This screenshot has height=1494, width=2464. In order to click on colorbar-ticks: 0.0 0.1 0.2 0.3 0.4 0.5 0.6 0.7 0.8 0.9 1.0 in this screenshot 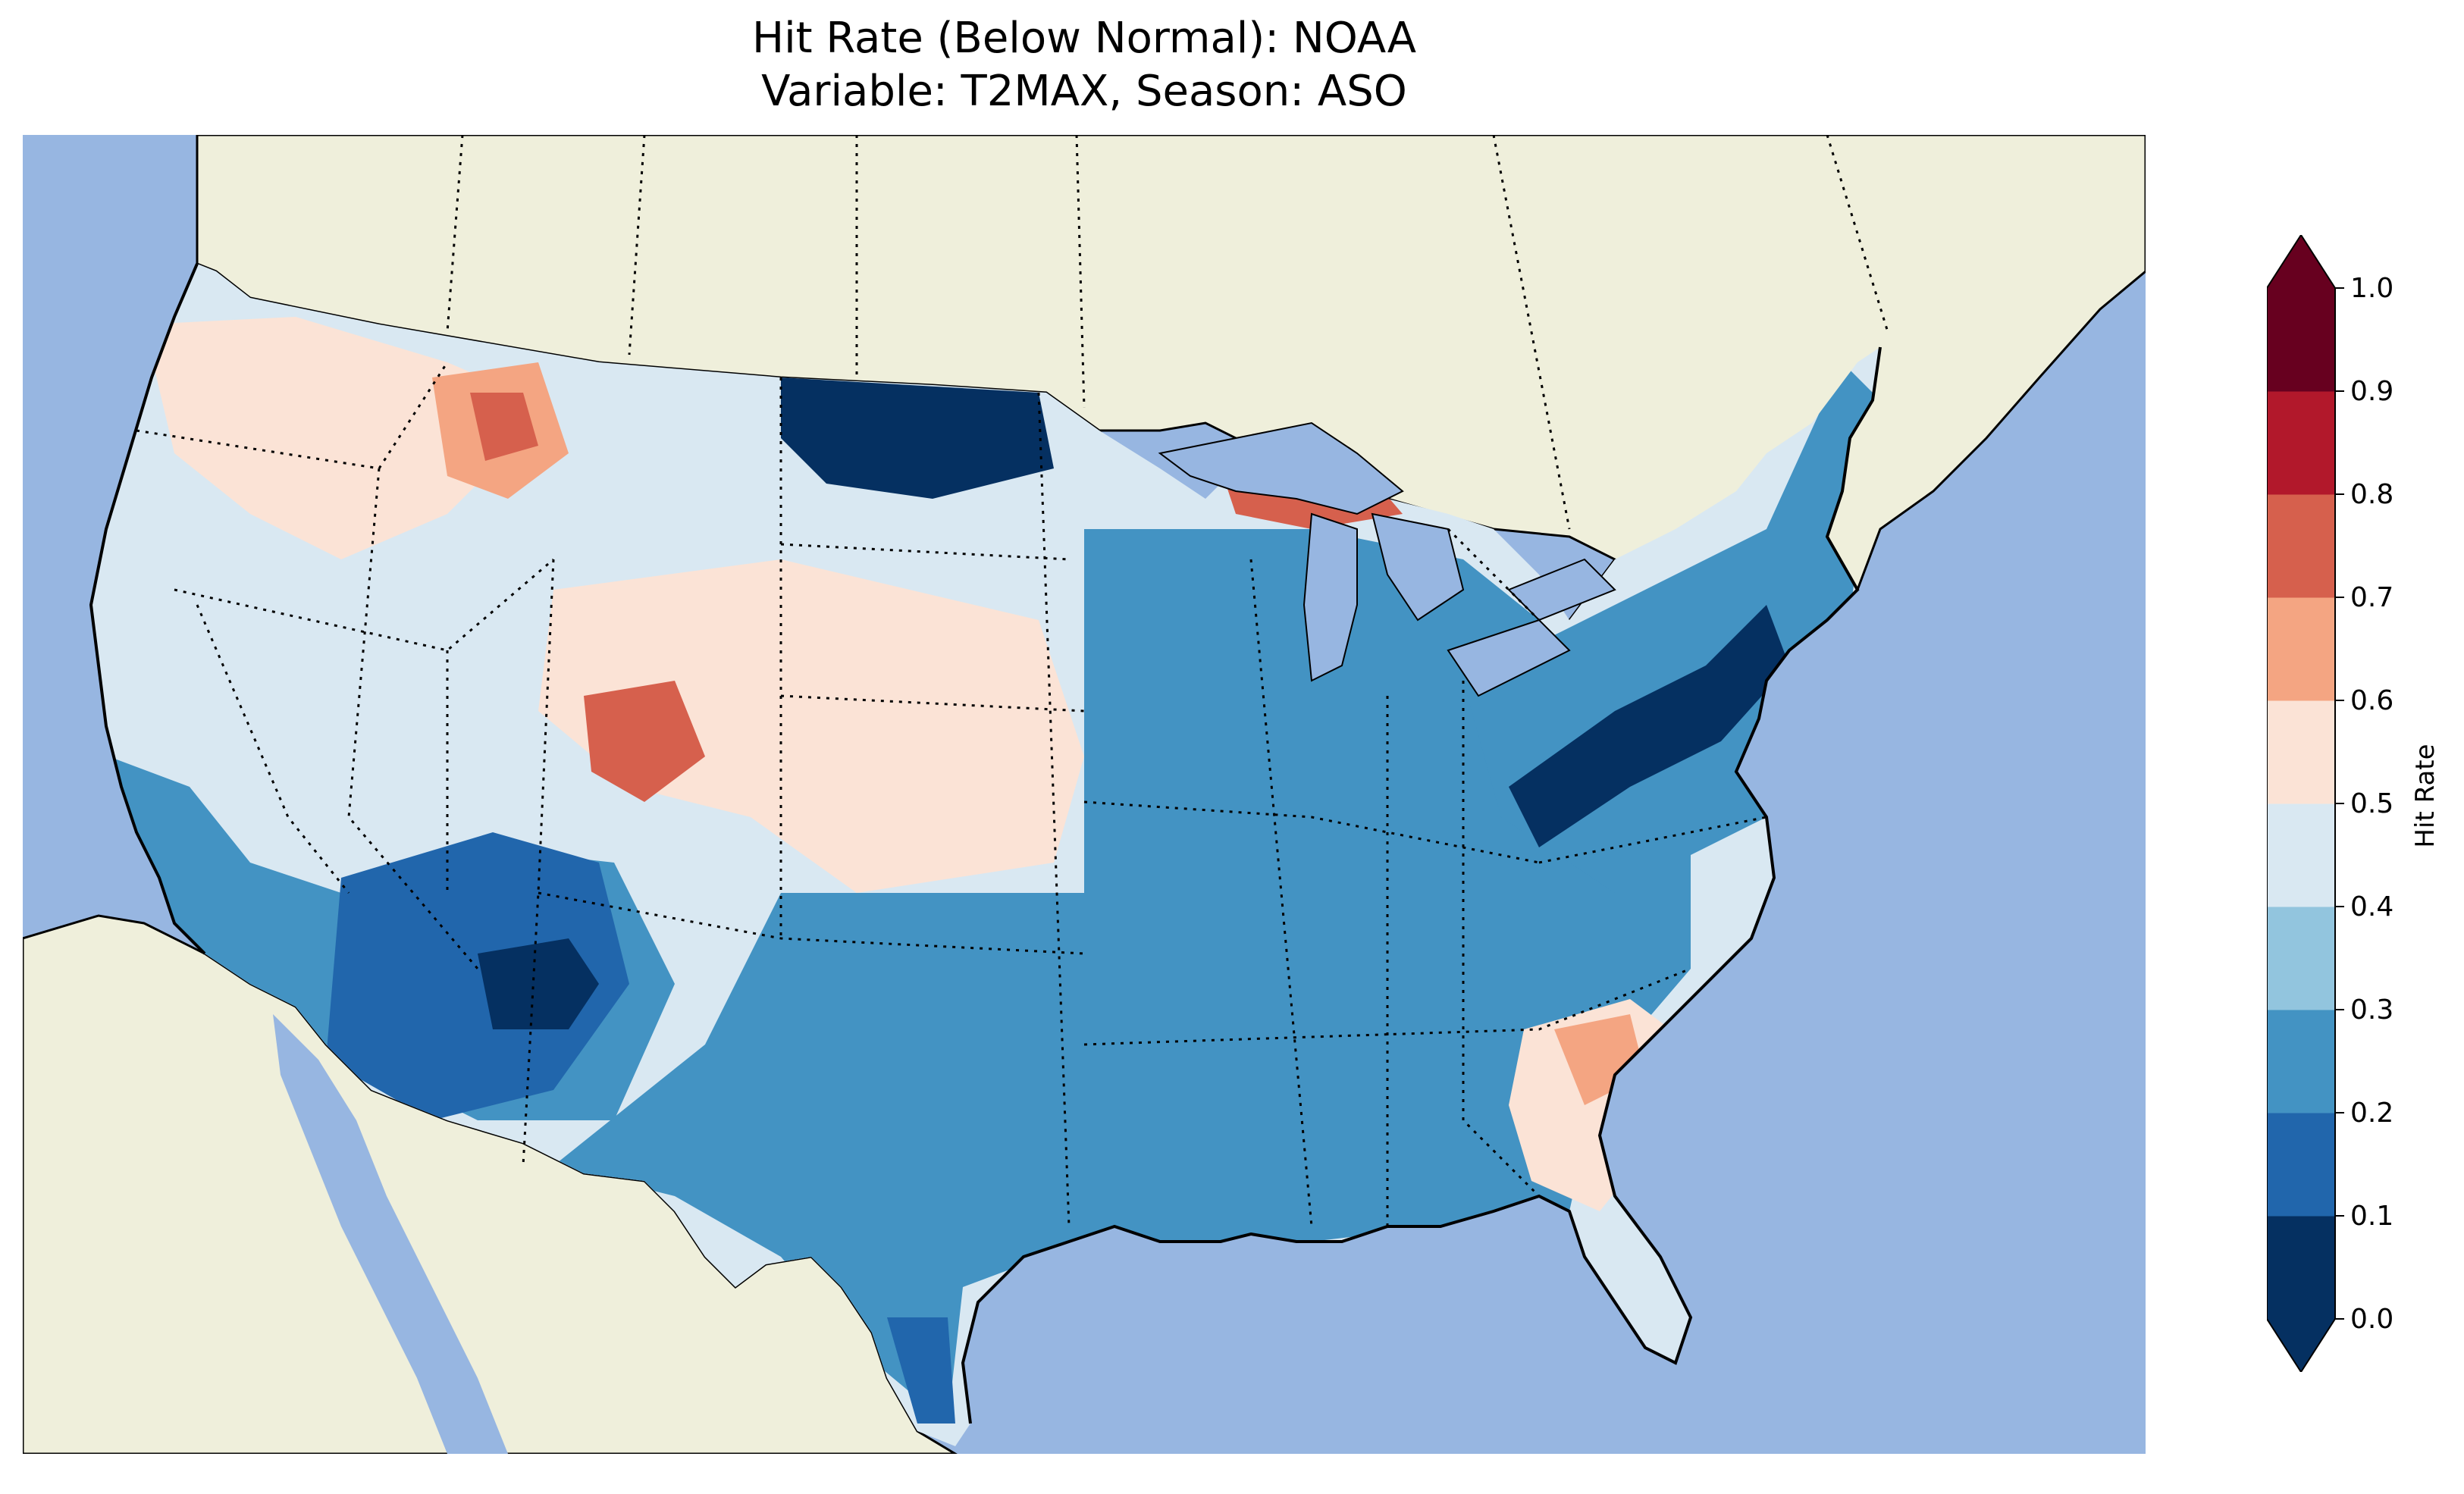, I will do `click(2364, 804)`.